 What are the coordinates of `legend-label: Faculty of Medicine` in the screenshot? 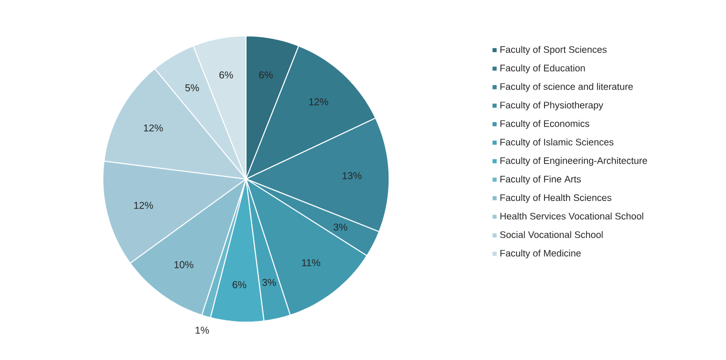 It's located at (540, 254).